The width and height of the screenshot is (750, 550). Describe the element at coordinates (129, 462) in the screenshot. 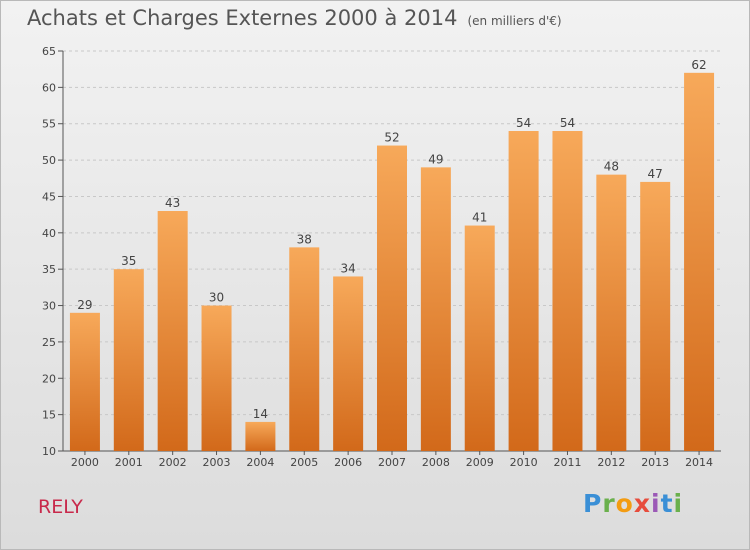

I see `x-tick-label: 2001` at that location.